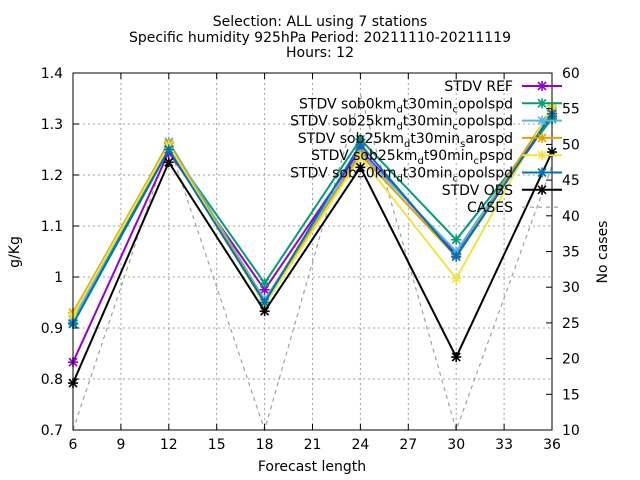 Image resolution: width=640 pixels, height=480 pixels. What do you see at coordinates (169, 445) in the screenshot?
I see `x-tick-label: 12` at bounding box center [169, 445].